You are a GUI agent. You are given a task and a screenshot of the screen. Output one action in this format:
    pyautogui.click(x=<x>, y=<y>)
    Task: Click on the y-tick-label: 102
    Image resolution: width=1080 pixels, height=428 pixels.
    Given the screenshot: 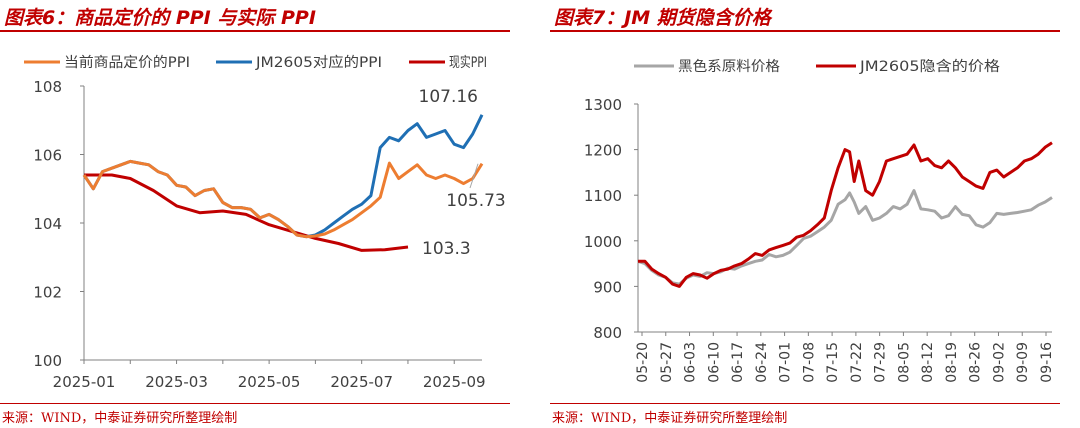 What is the action you would take?
    pyautogui.click(x=47, y=293)
    